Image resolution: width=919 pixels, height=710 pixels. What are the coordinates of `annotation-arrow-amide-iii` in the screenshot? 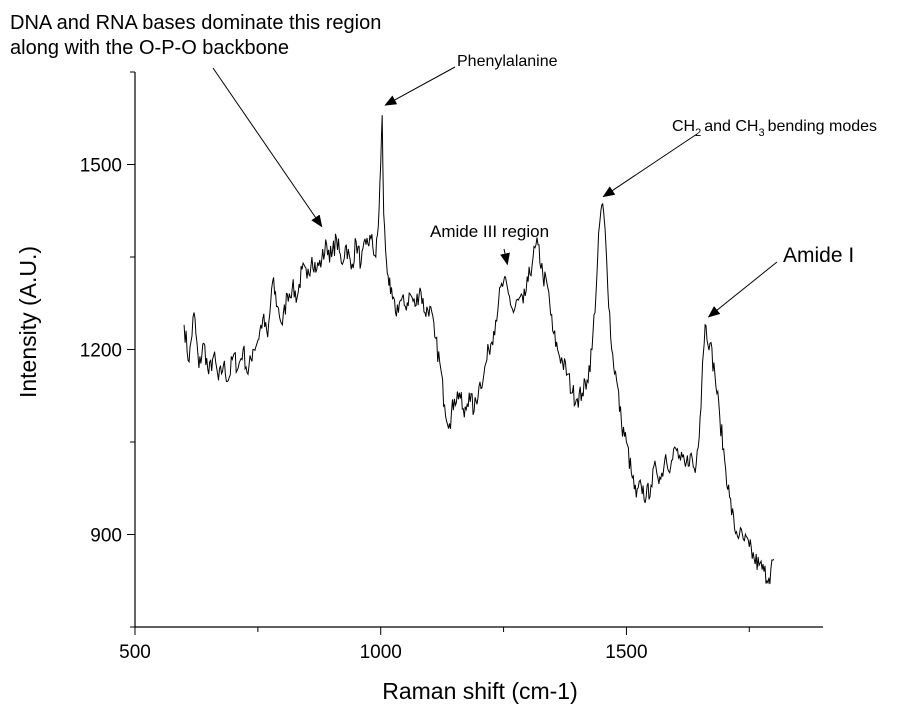 It's located at (505, 257).